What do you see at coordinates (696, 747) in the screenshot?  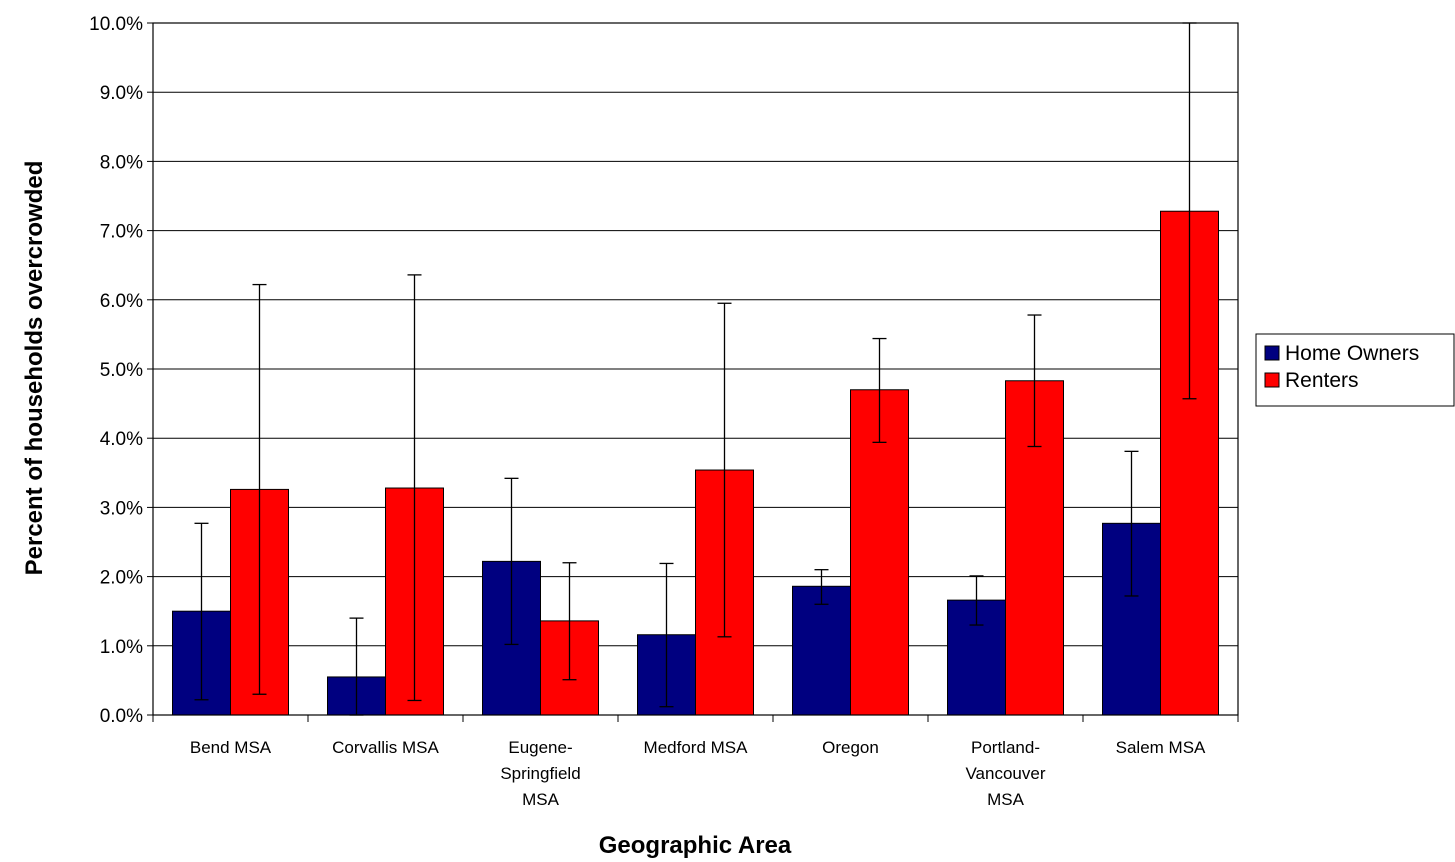 I see `x-tick-label: Medford MSA` at bounding box center [696, 747].